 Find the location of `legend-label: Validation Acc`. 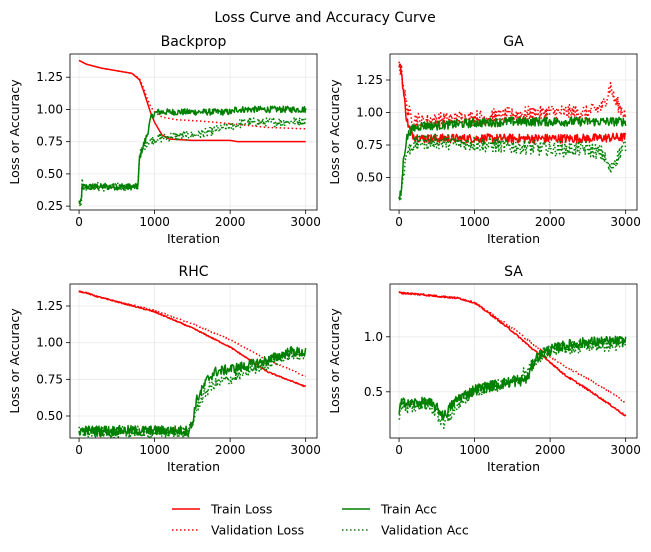

legend-label: Validation Acc is located at coordinates (425, 530).